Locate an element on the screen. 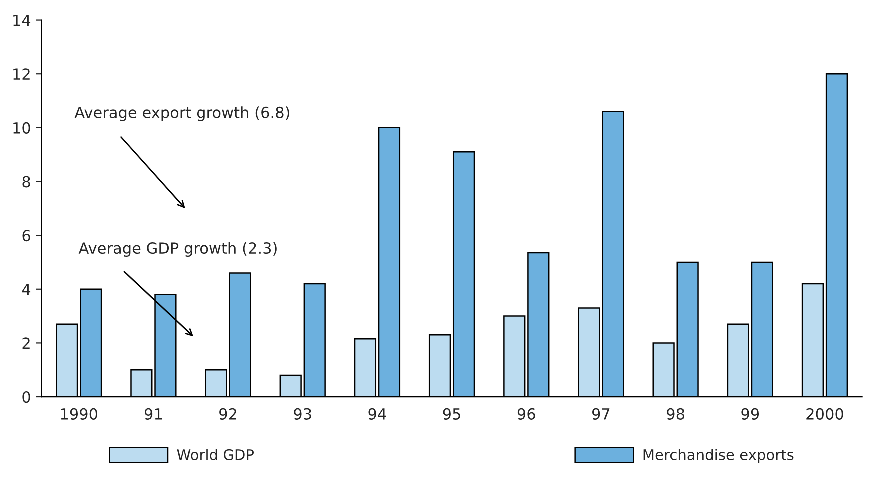 The width and height of the screenshot is (871, 483). y-tick-label: 0 is located at coordinates (26, 397).